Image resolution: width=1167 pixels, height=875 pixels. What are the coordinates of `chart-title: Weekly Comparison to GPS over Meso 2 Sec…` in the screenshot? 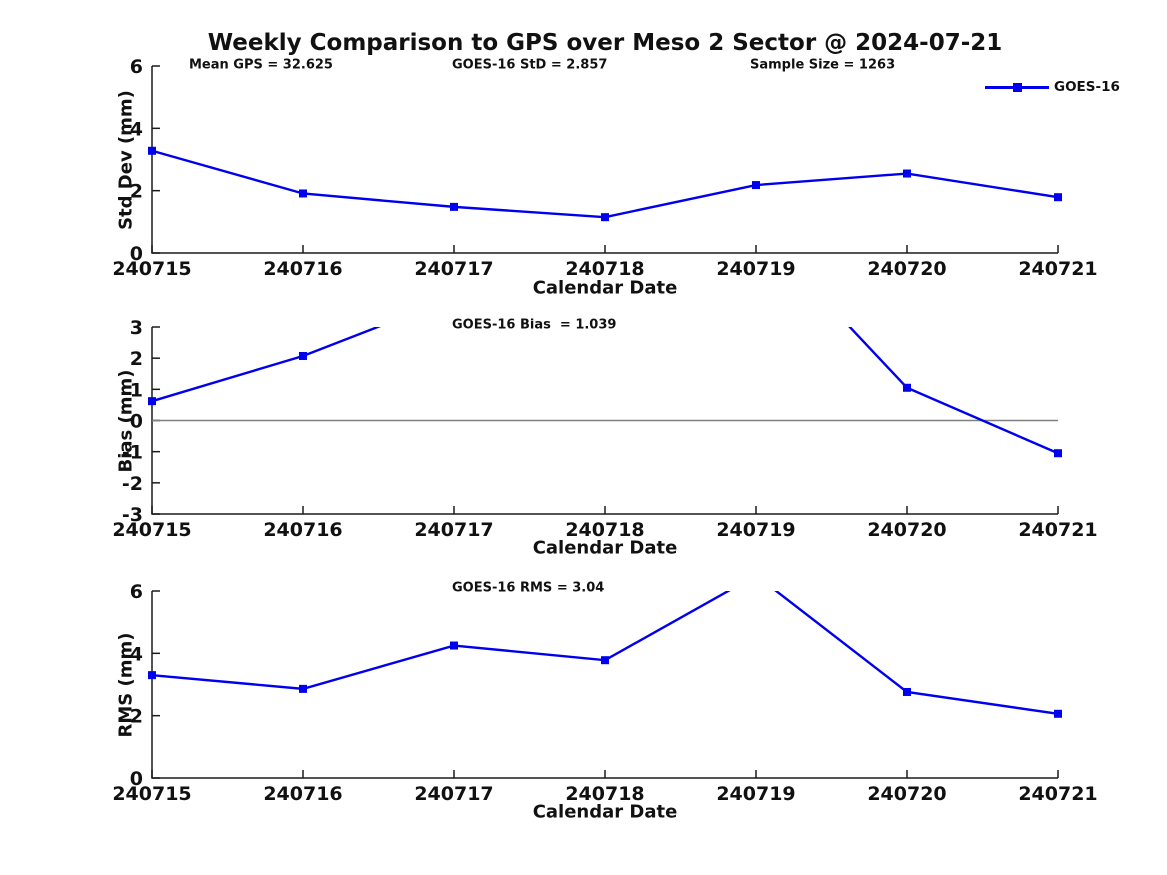 It's located at (605, 43).